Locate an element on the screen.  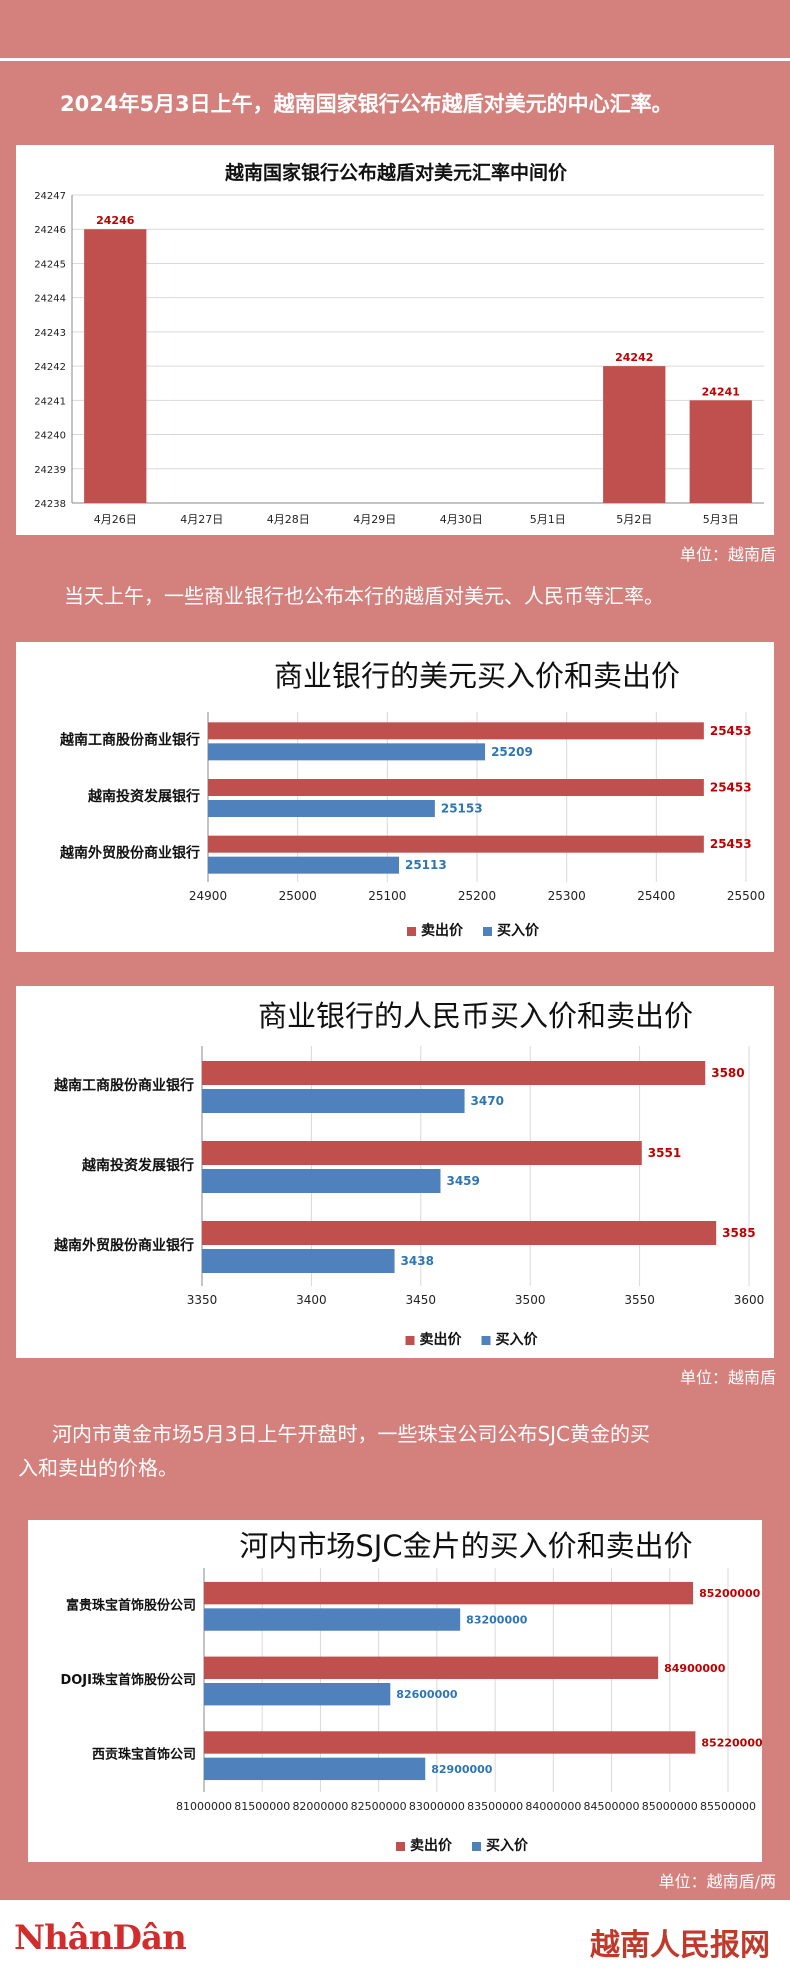
intro-text: 2024年5月3日上午，越南国家银行公布越盾对美元的中心汇率。 is located at coordinates (366, 104).